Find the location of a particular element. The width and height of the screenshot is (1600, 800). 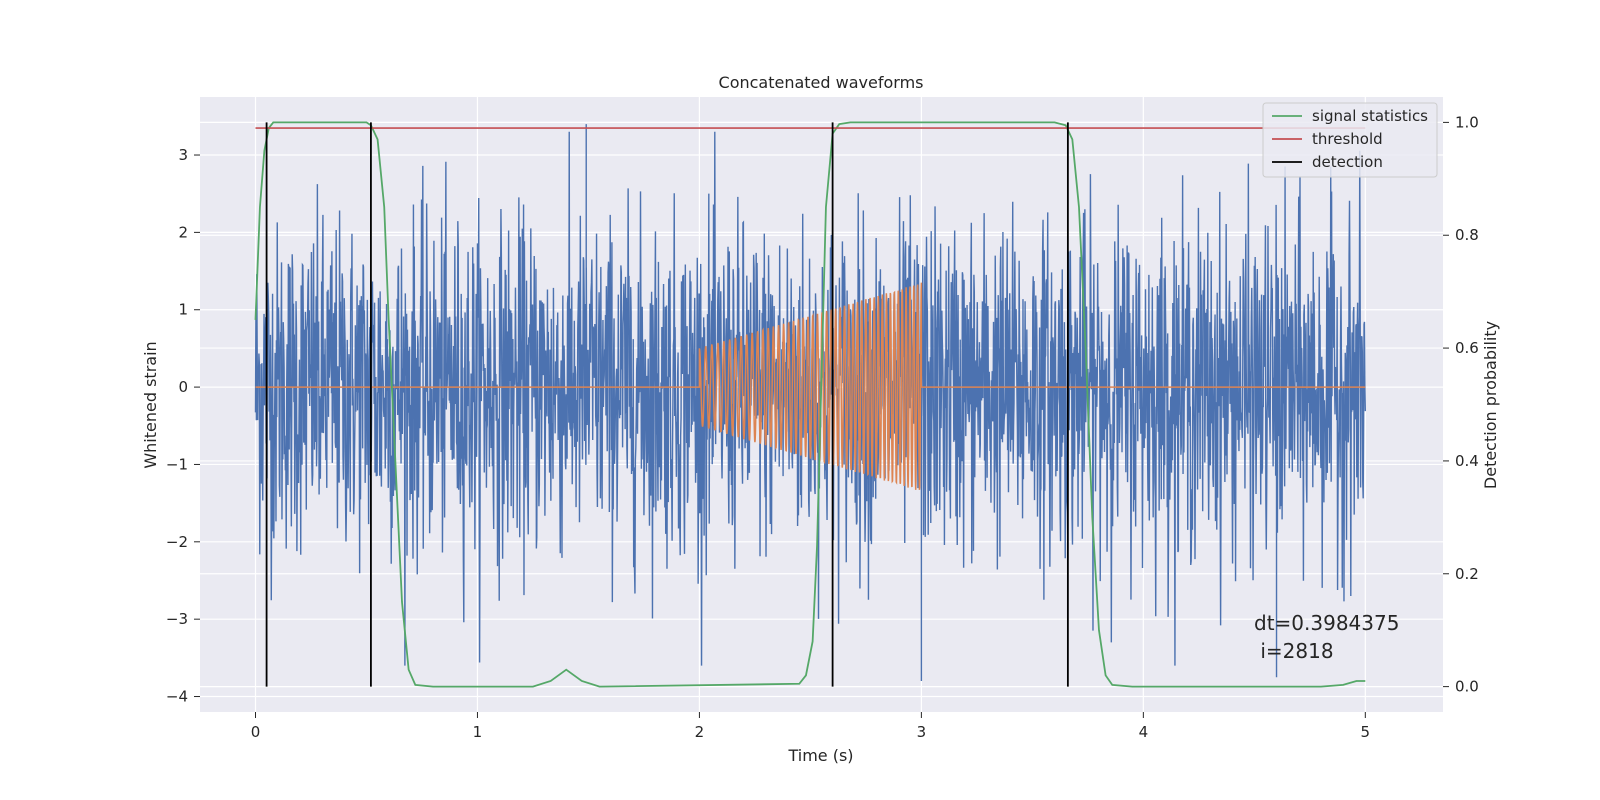

y-tick-label: 1 is located at coordinates (183, 310).